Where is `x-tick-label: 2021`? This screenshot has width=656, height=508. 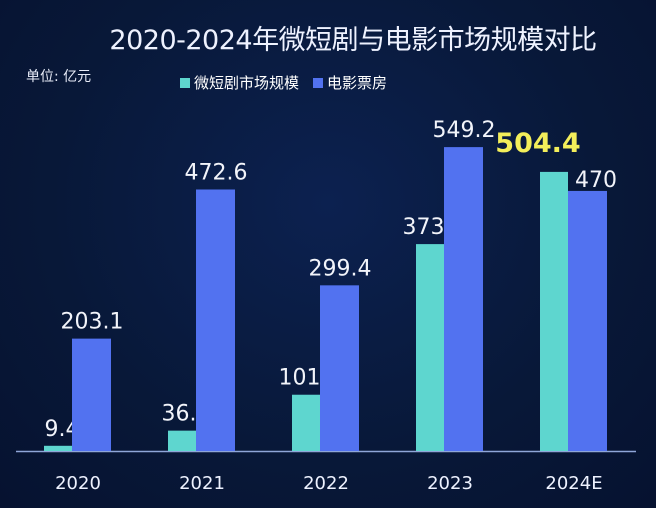 x-tick-label: 2021 is located at coordinates (202, 483).